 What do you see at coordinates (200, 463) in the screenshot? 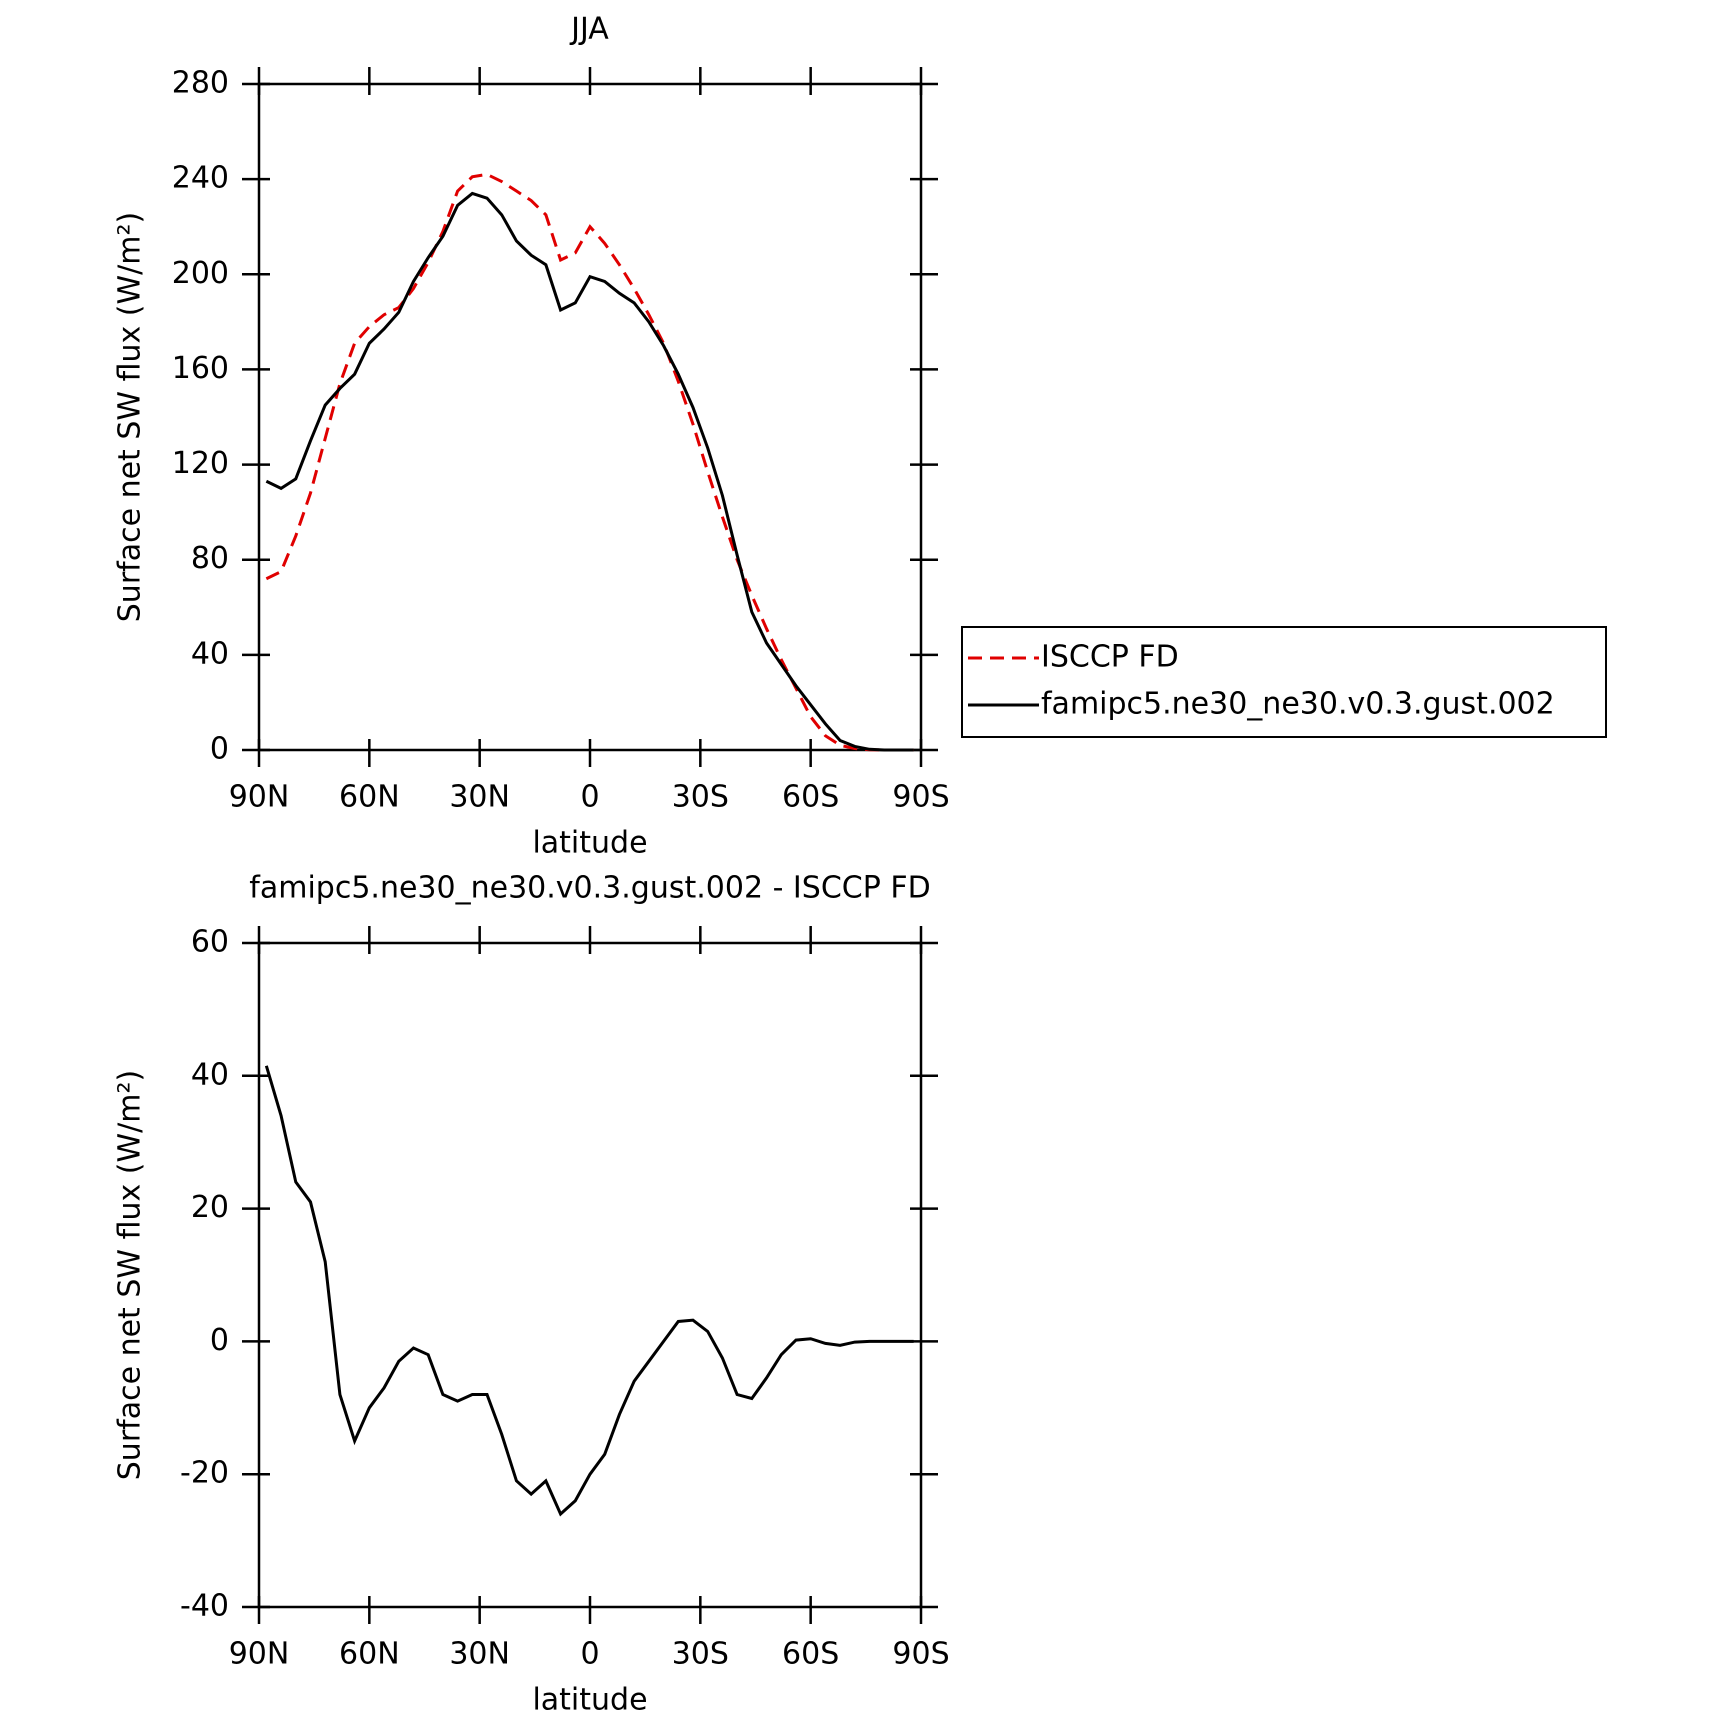
I see `y-tick-label: 120` at bounding box center [200, 463].